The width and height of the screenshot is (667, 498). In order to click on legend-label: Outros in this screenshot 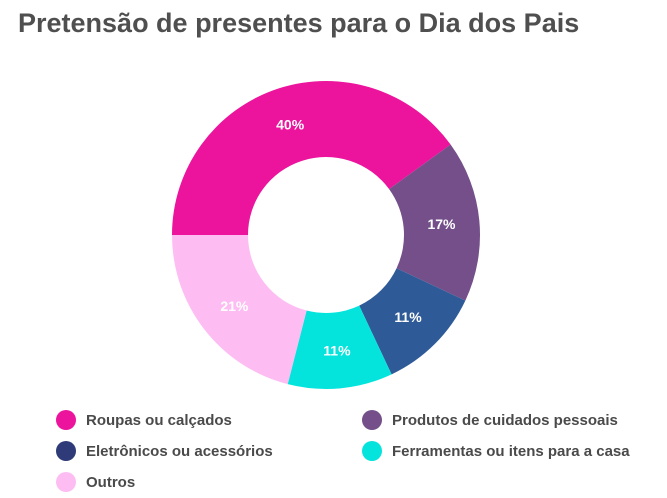, I will do `click(111, 482)`.